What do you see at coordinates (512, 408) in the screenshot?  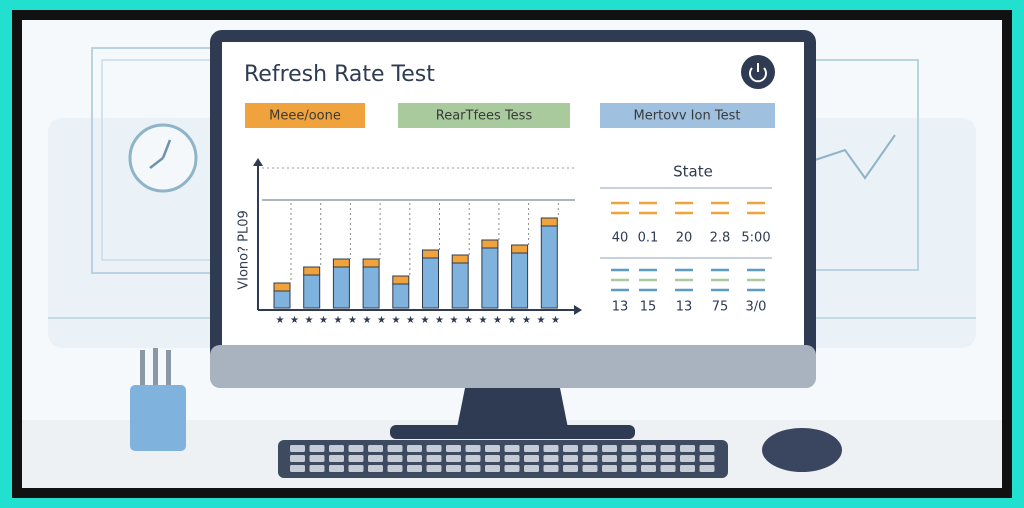 I see `monitor-neck` at bounding box center [512, 408].